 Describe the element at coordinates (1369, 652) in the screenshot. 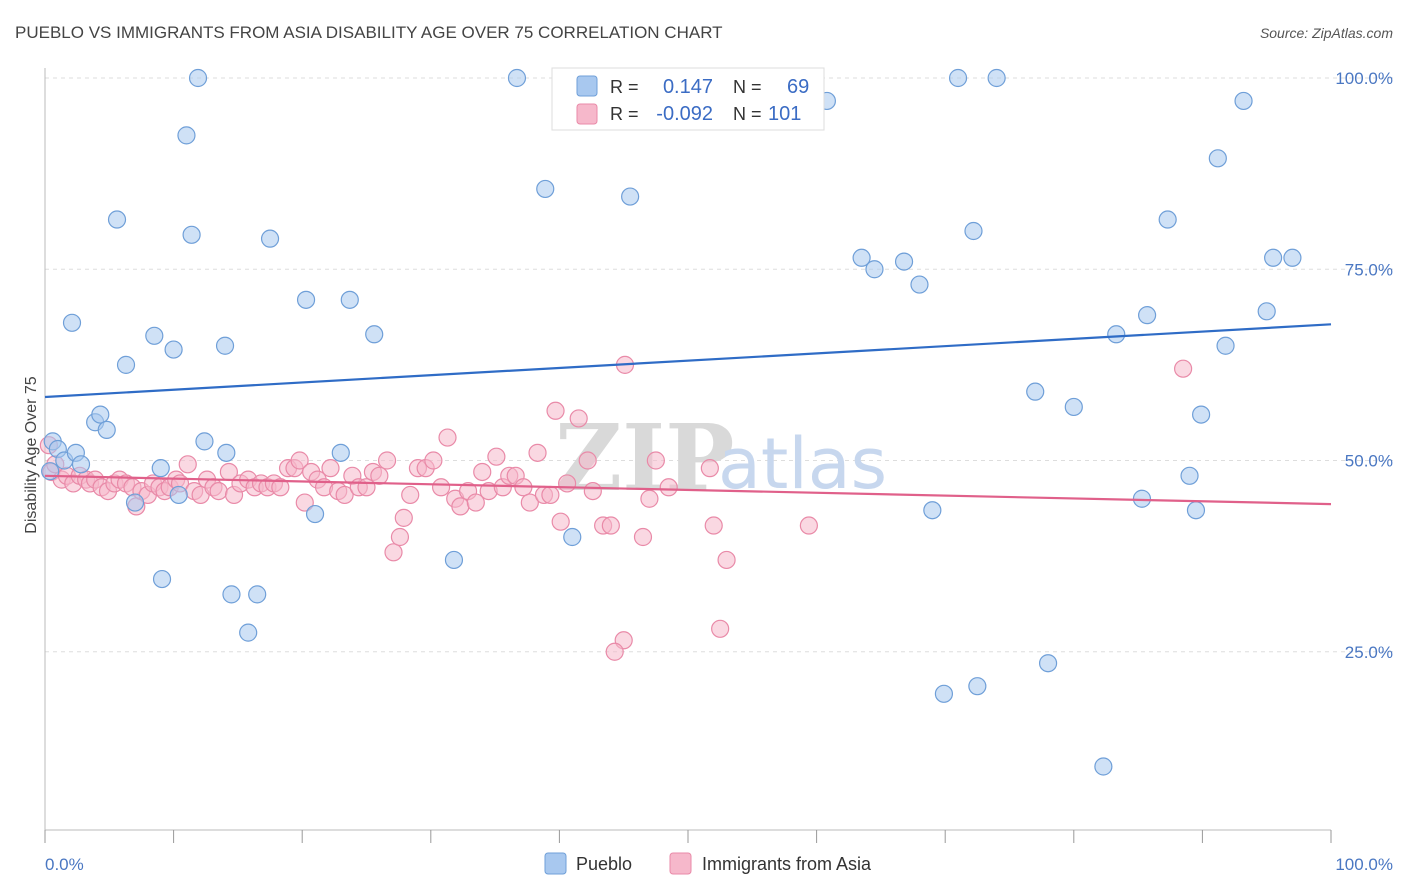

I see `y-tick-label: 25.0%` at that location.